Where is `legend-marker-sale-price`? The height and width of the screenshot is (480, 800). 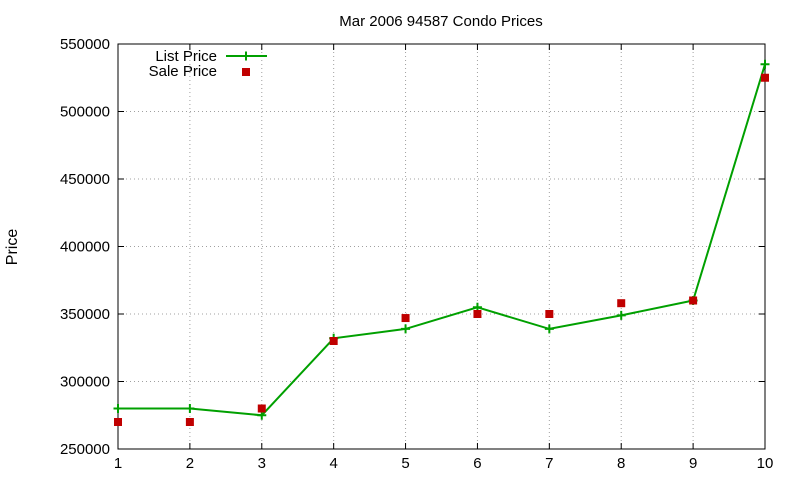
legend-marker-sale-price is located at coordinates (246, 72).